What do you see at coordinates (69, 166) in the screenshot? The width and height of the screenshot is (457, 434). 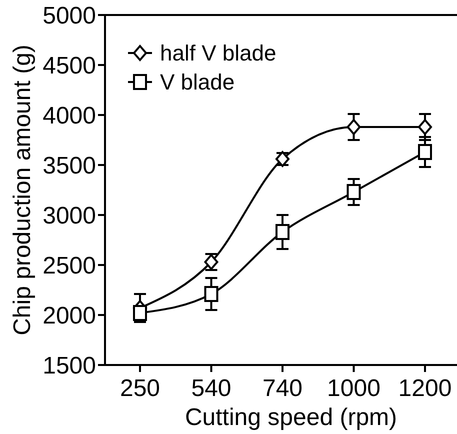 I see `y-tick-label: 3500` at bounding box center [69, 166].